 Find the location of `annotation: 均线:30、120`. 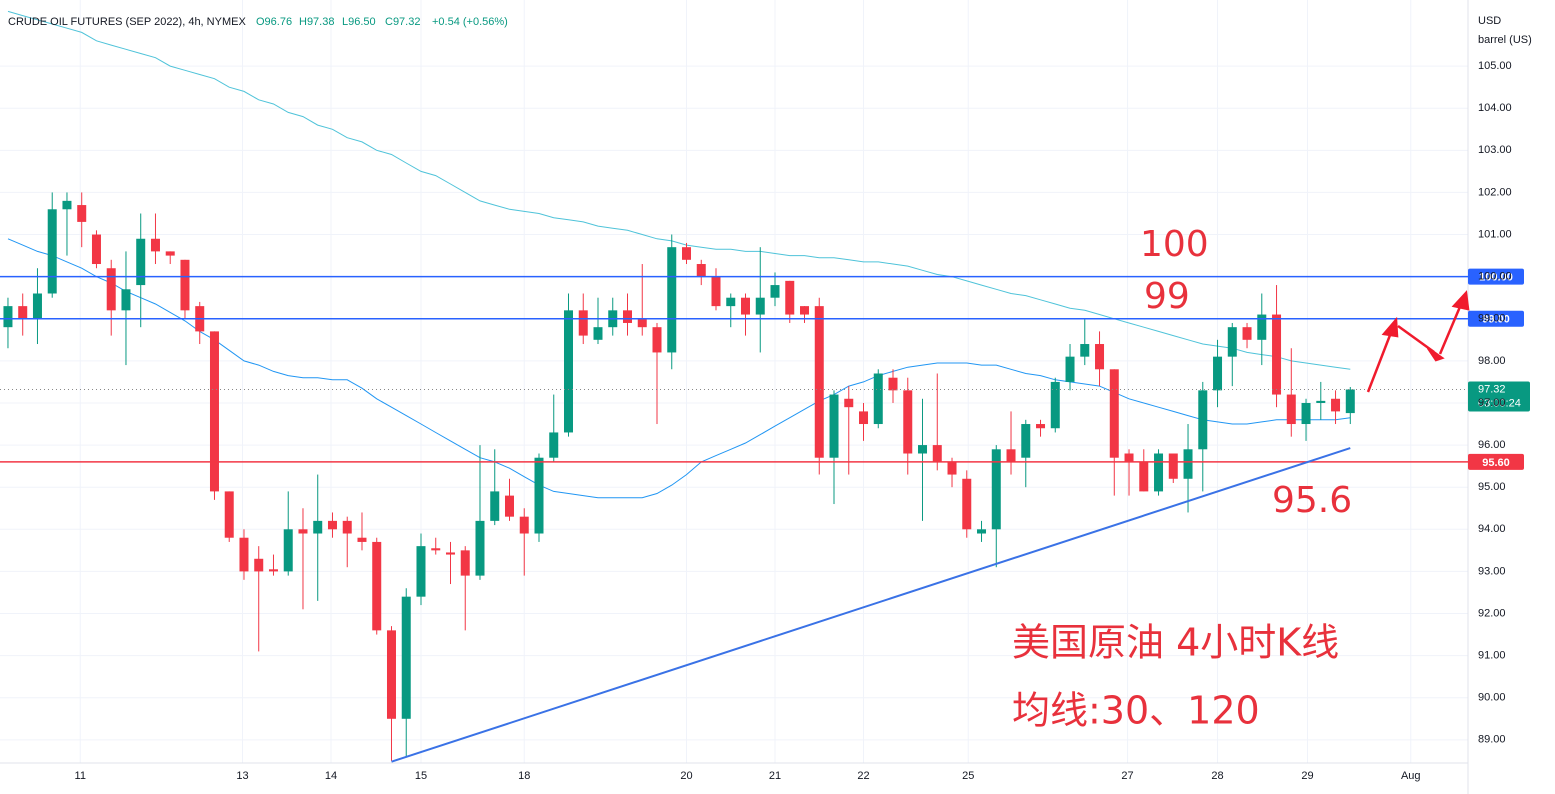

annotation: 均线:30、120 is located at coordinates (1136, 711).